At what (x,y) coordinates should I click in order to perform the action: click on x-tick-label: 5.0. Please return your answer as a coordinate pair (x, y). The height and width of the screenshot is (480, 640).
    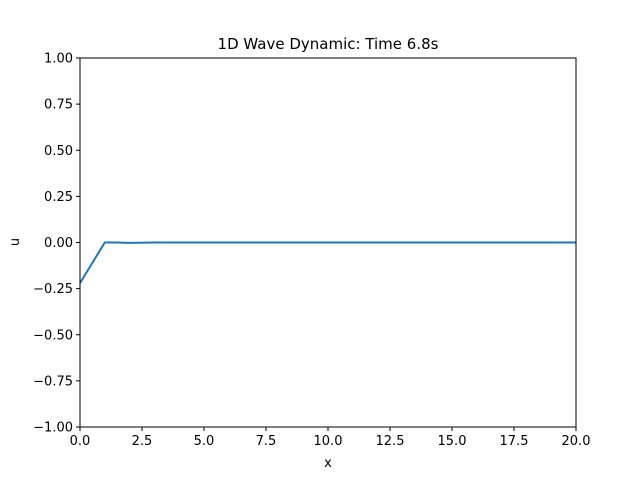
    Looking at the image, I should click on (204, 441).